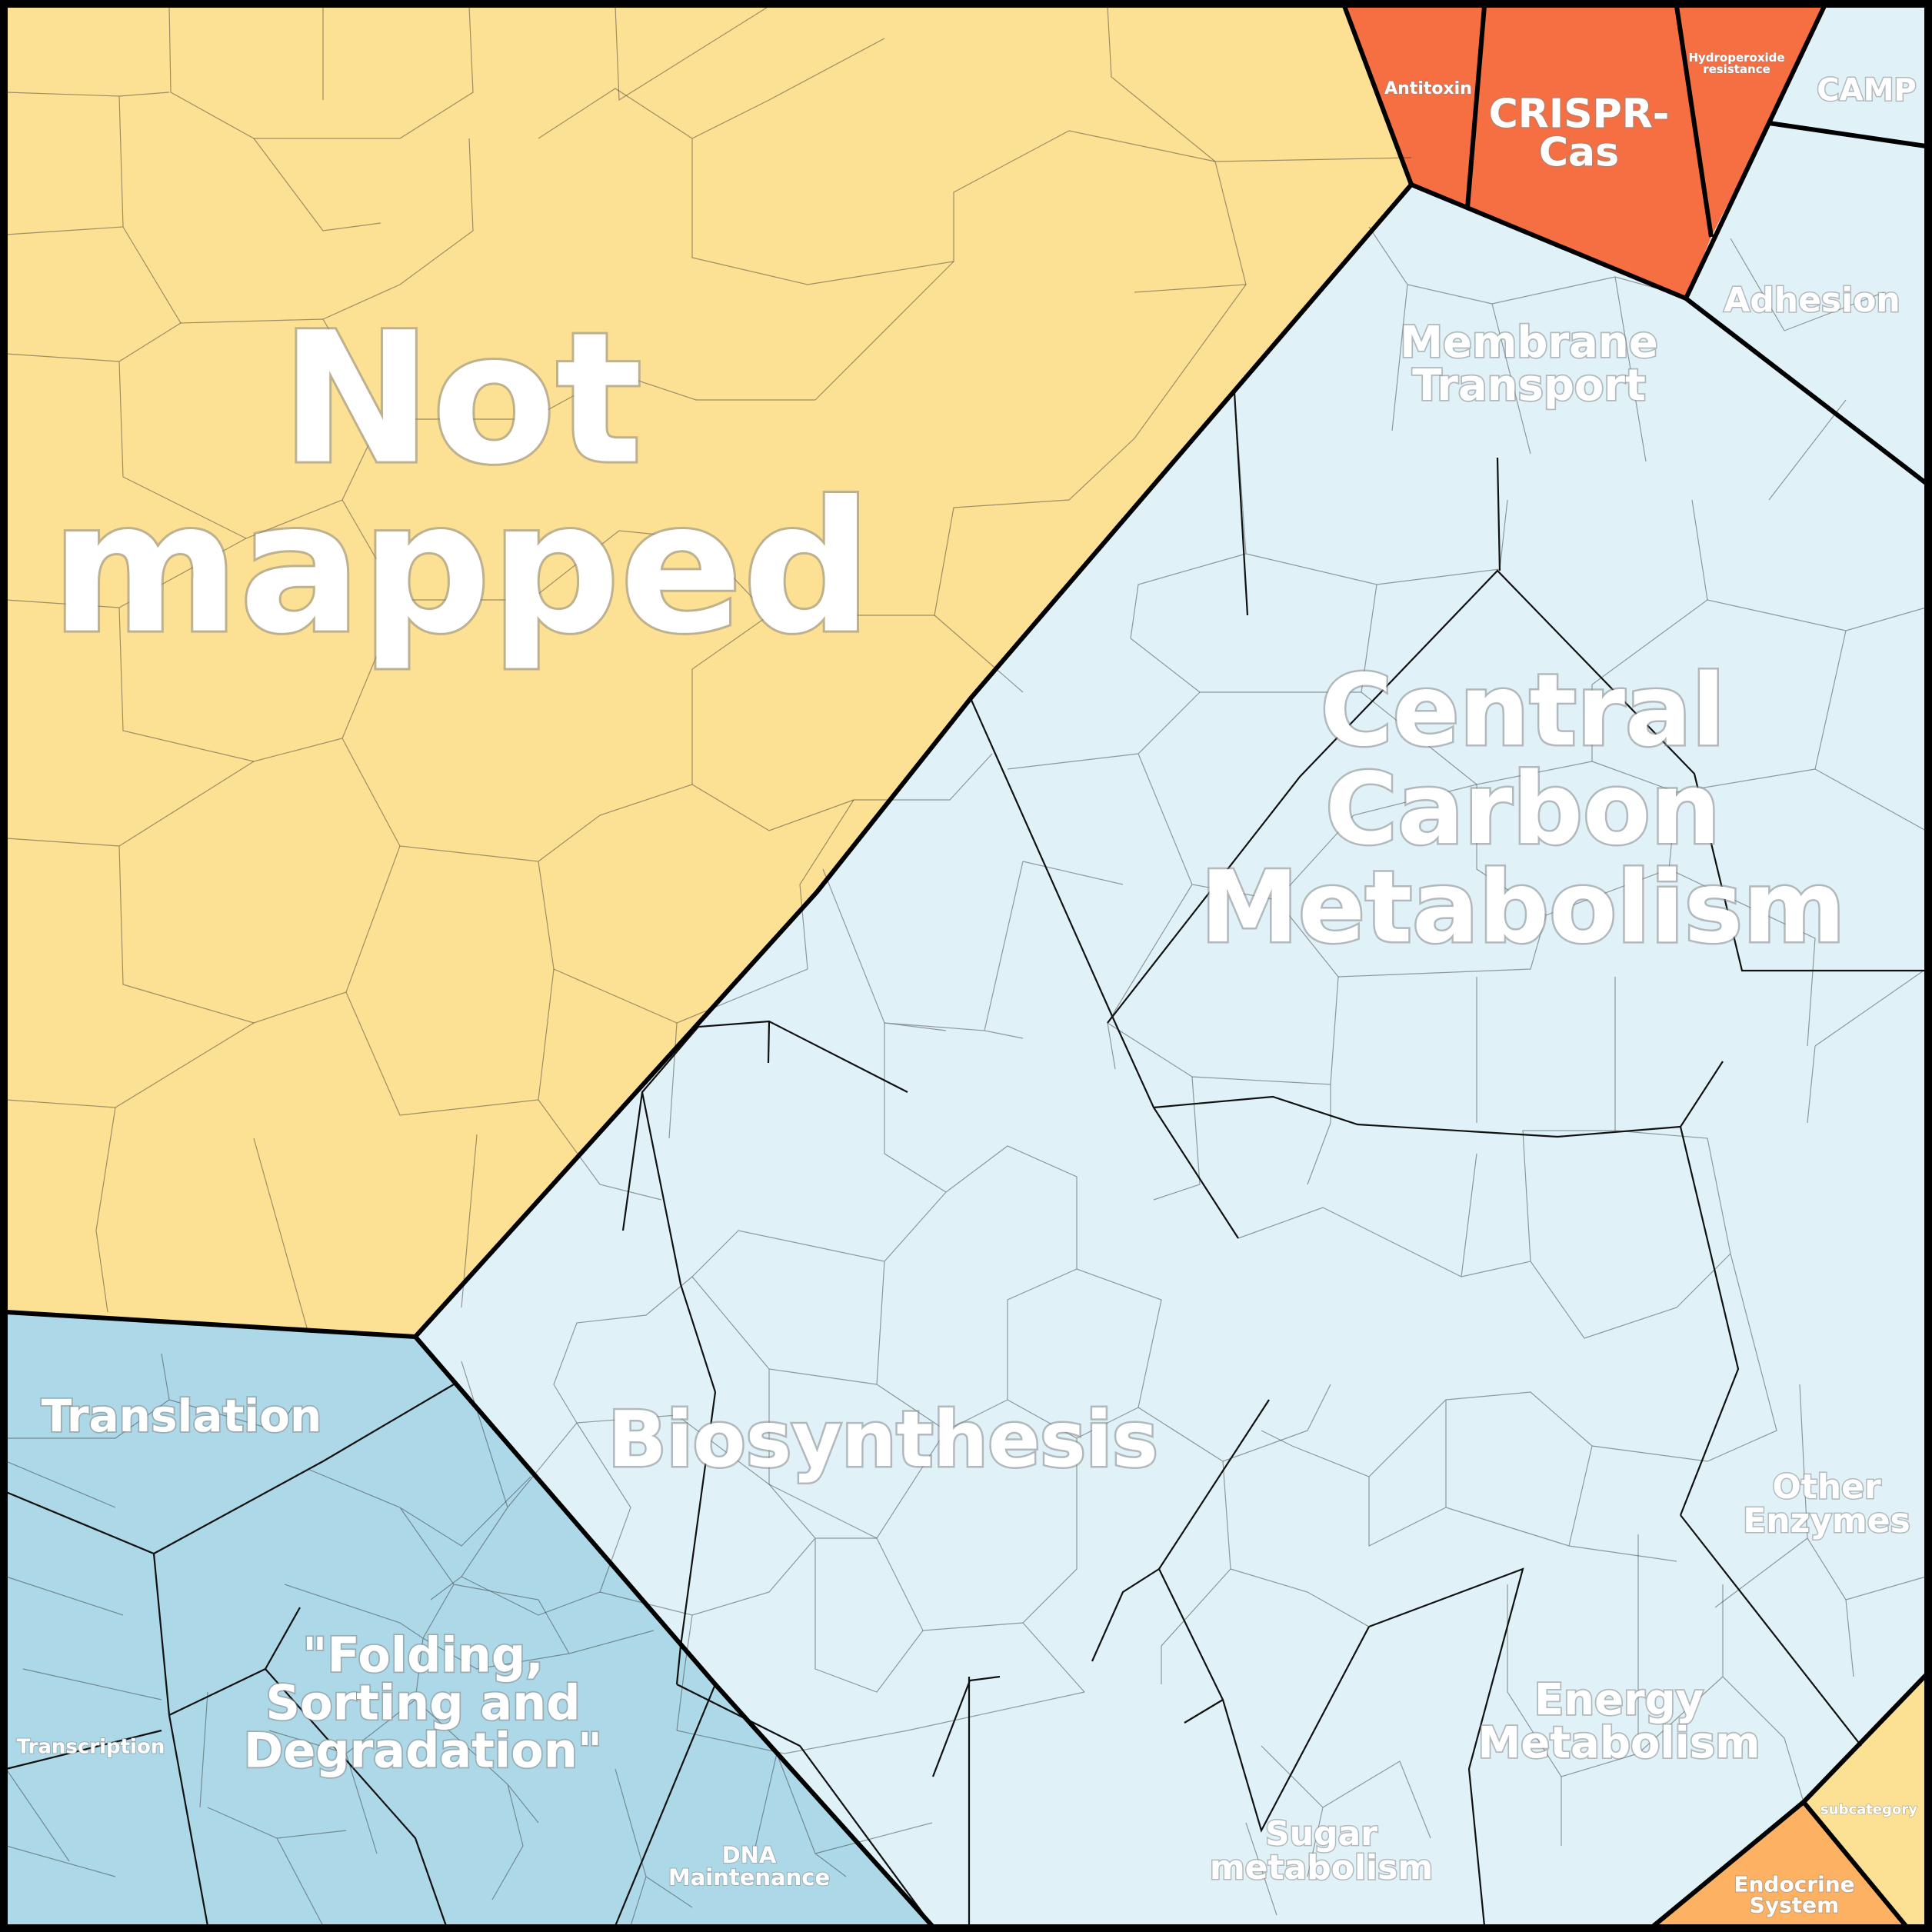 This screenshot has width=1932, height=1932. I want to click on region-crispr, so click(1589, 152).